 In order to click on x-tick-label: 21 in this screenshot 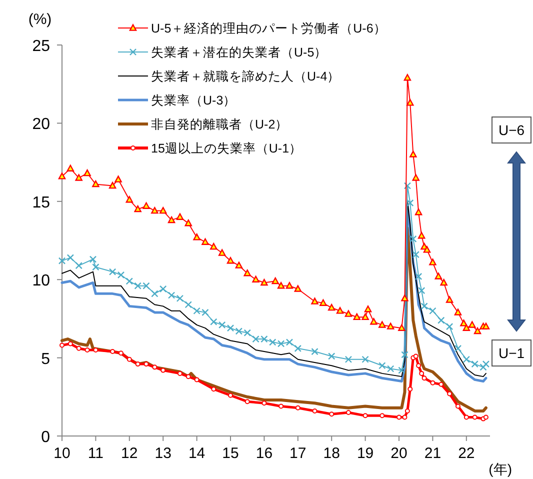, I will do `click(433, 453)`.